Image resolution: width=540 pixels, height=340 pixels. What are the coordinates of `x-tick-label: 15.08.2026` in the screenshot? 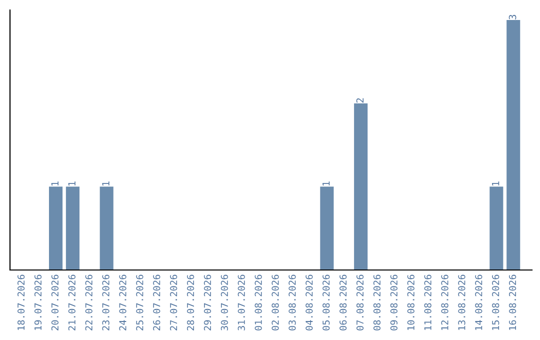 It's located at (496, 302).